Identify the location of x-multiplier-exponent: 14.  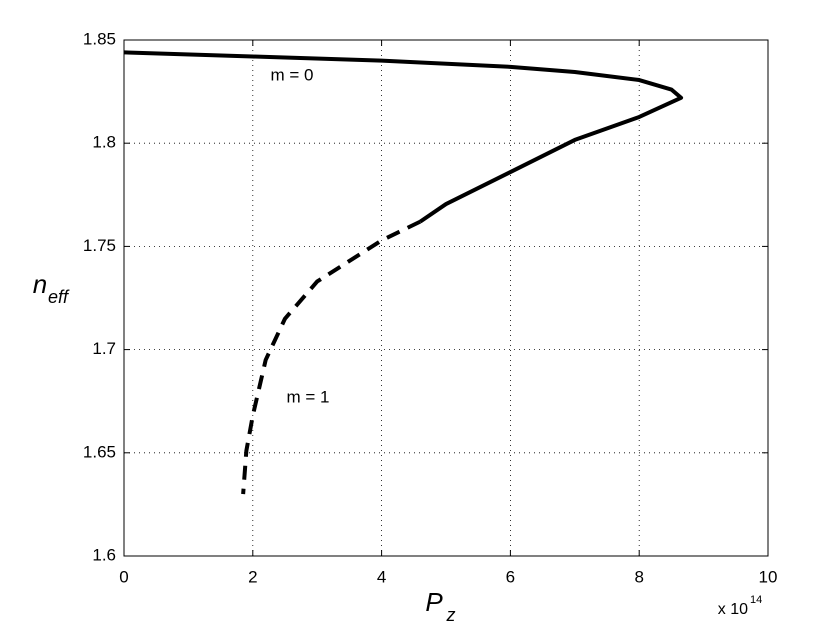
(756, 600).